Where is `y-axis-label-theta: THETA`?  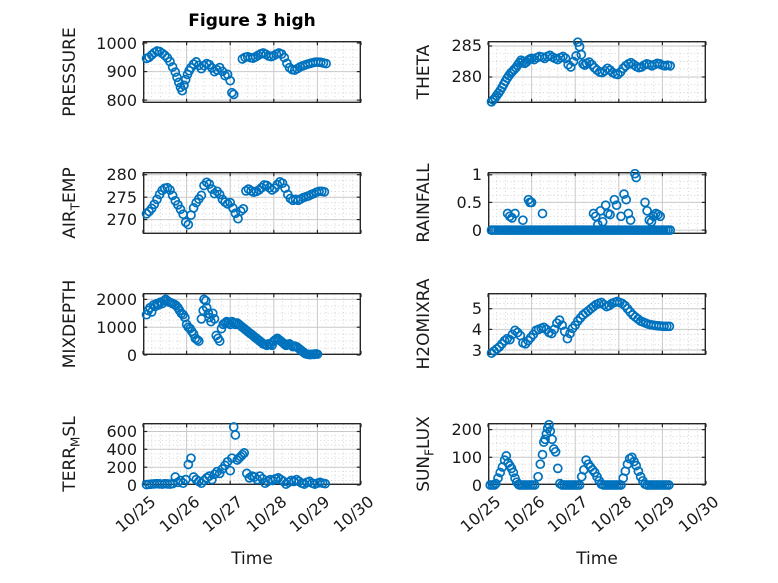 y-axis-label-theta: THETA is located at coordinates (424, 72).